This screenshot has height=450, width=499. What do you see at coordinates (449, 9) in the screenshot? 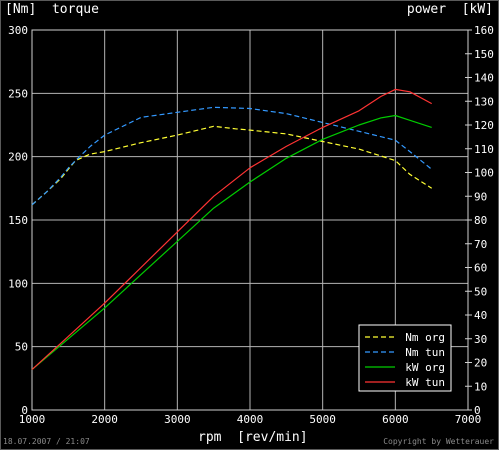
I see `right-axis-title: power [kW]` at bounding box center [449, 9].